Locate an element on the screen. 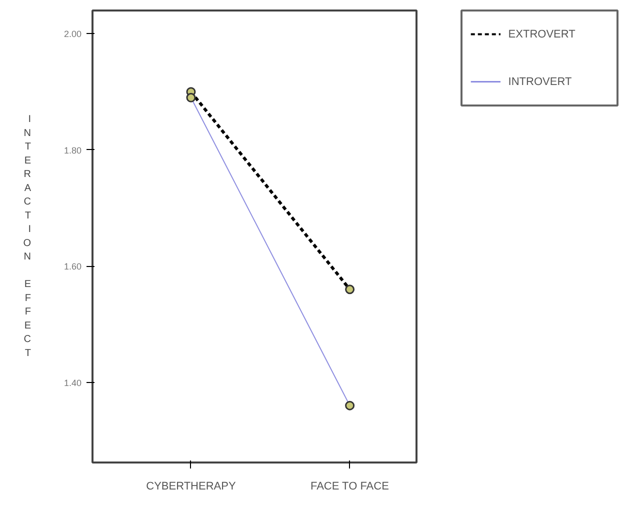 The image size is (621, 515). y-tick-label: 1.80 is located at coordinates (73, 150).